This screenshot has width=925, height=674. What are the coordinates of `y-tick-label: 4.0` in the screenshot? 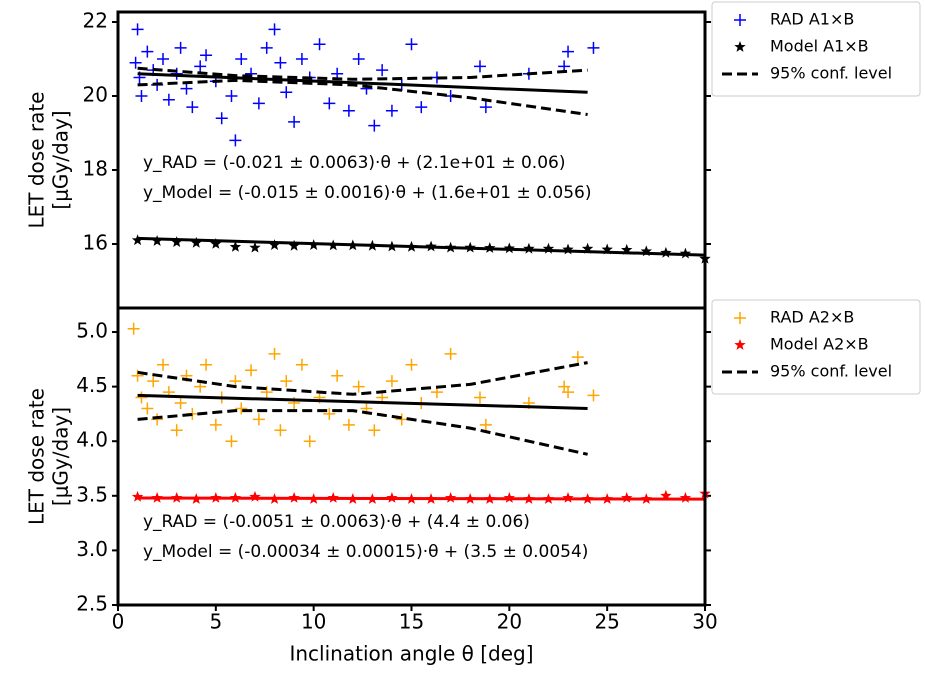 It's located at (92, 440).